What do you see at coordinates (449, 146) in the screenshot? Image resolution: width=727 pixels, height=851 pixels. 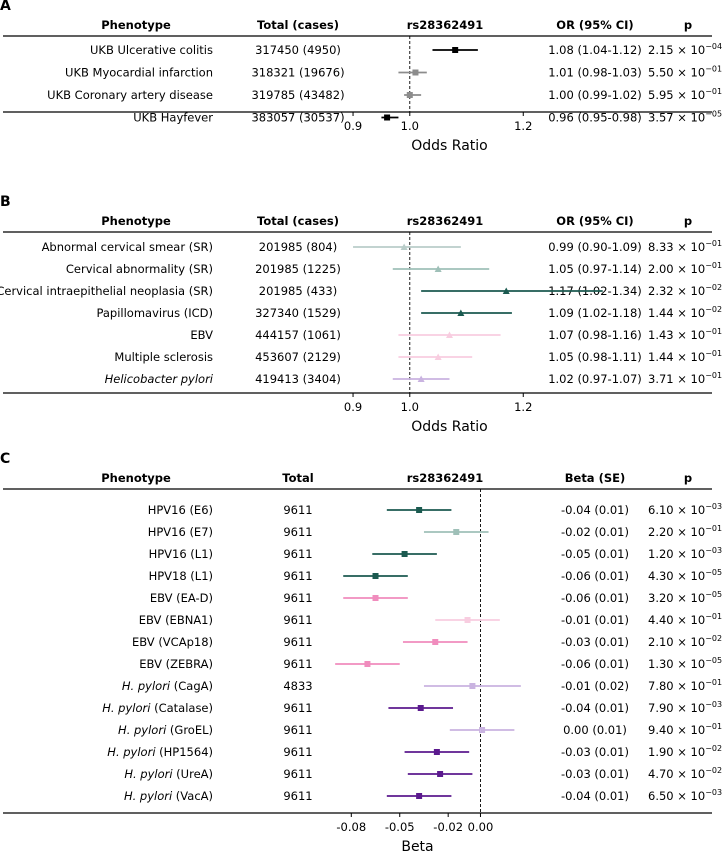 I see `x-axis-label: Odds Ratio` at bounding box center [449, 146].